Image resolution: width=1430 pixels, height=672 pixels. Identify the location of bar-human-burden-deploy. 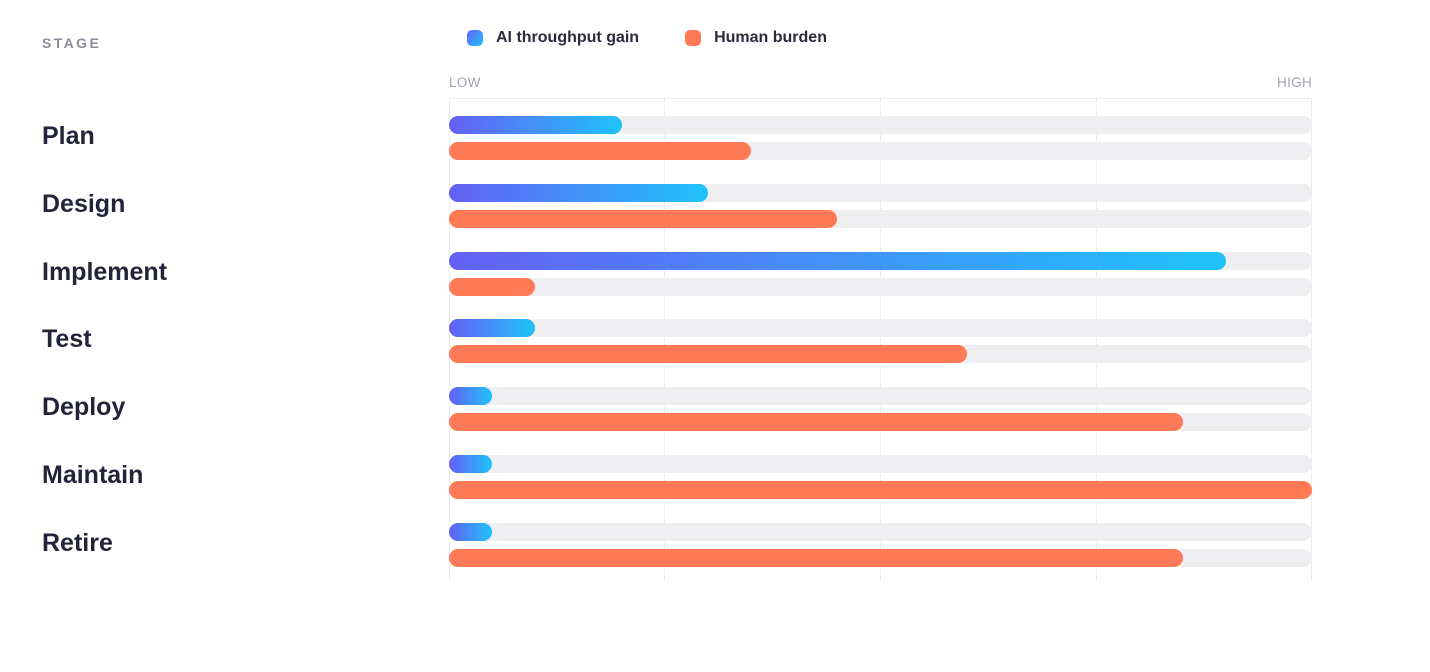
(816, 422).